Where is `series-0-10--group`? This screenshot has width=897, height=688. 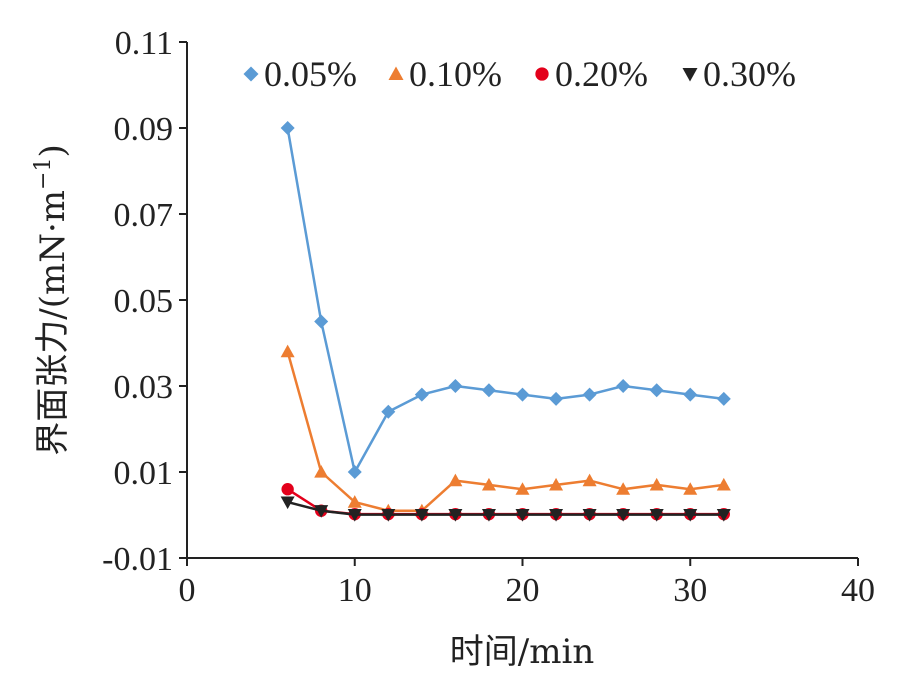 series-0-10--group is located at coordinates (505, 430).